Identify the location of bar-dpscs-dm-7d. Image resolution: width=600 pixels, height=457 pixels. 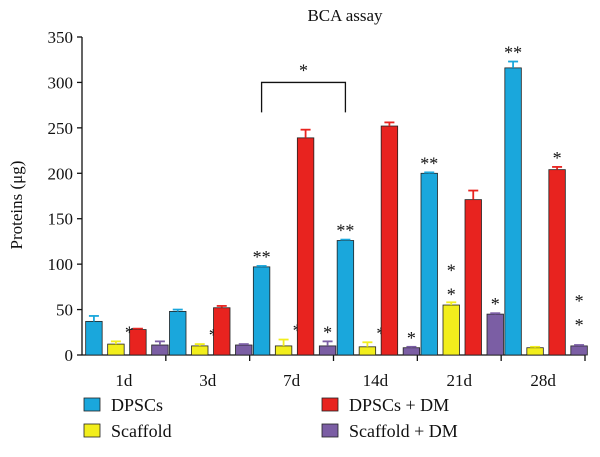
(305, 246).